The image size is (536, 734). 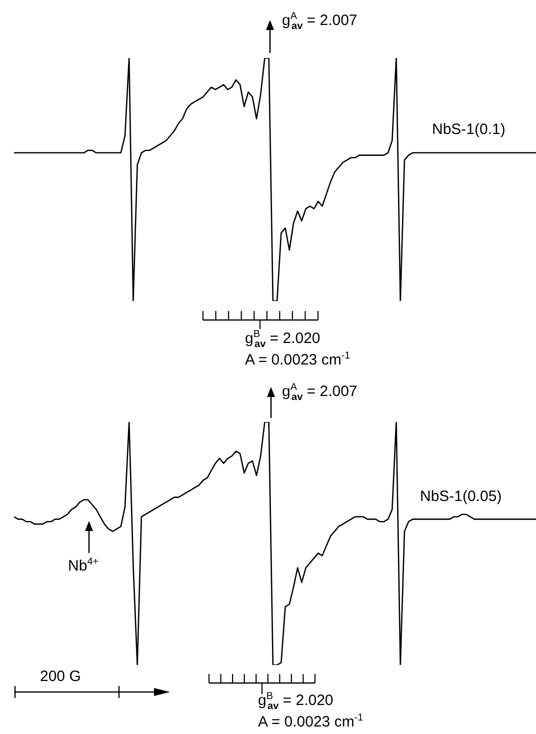 What do you see at coordinates (469, 130) in the screenshot?
I see `annotation: NbS-1(0.1)` at bounding box center [469, 130].